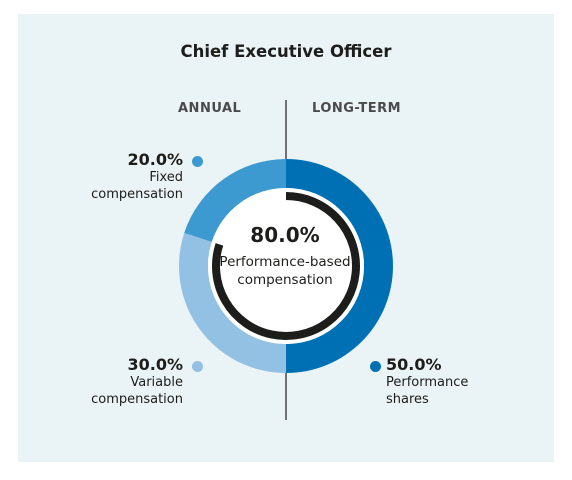 Image resolution: width=572 pixels, height=480 pixels. What do you see at coordinates (285, 235) in the screenshot?
I see `center-value: 80.0%` at bounding box center [285, 235].